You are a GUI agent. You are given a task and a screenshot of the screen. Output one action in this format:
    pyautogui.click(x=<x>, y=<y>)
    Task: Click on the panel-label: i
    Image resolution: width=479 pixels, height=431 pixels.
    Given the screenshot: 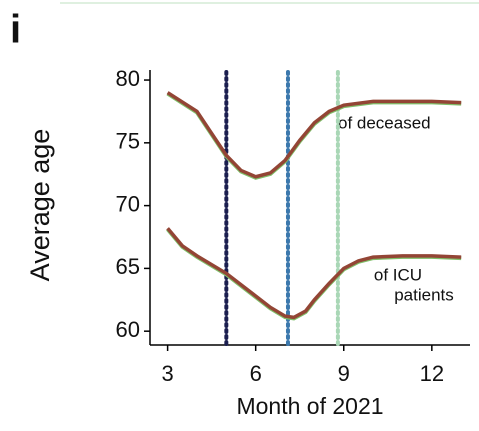 What is the action you would take?
    pyautogui.click(x=15, y=30)
    